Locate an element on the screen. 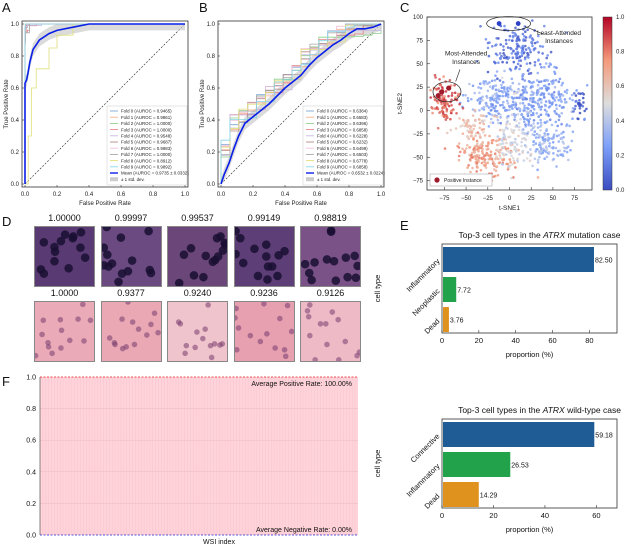 This screenshot has width=640, height=545. bar-value-label: 14.29 is located at coordinates (489, 496).